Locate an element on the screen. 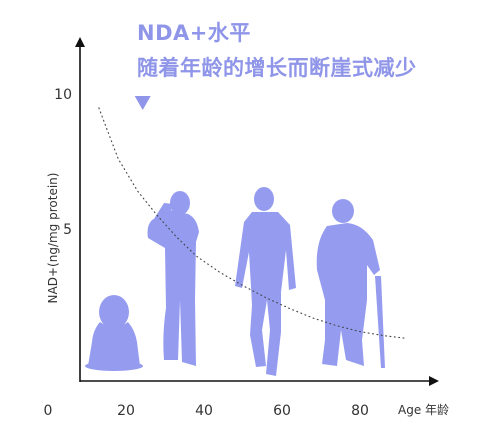 The image size is (500, 428). x-tick-labels: 0 20 40 60 80 is located at coordinates (206, 411).